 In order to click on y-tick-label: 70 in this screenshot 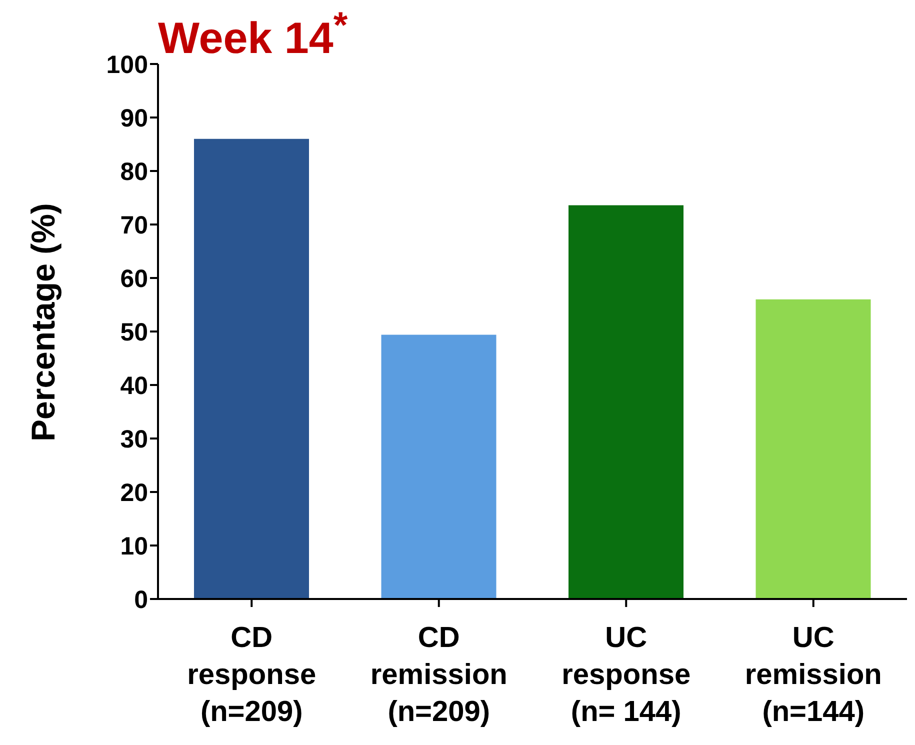, I will do `click(134, 225)`.